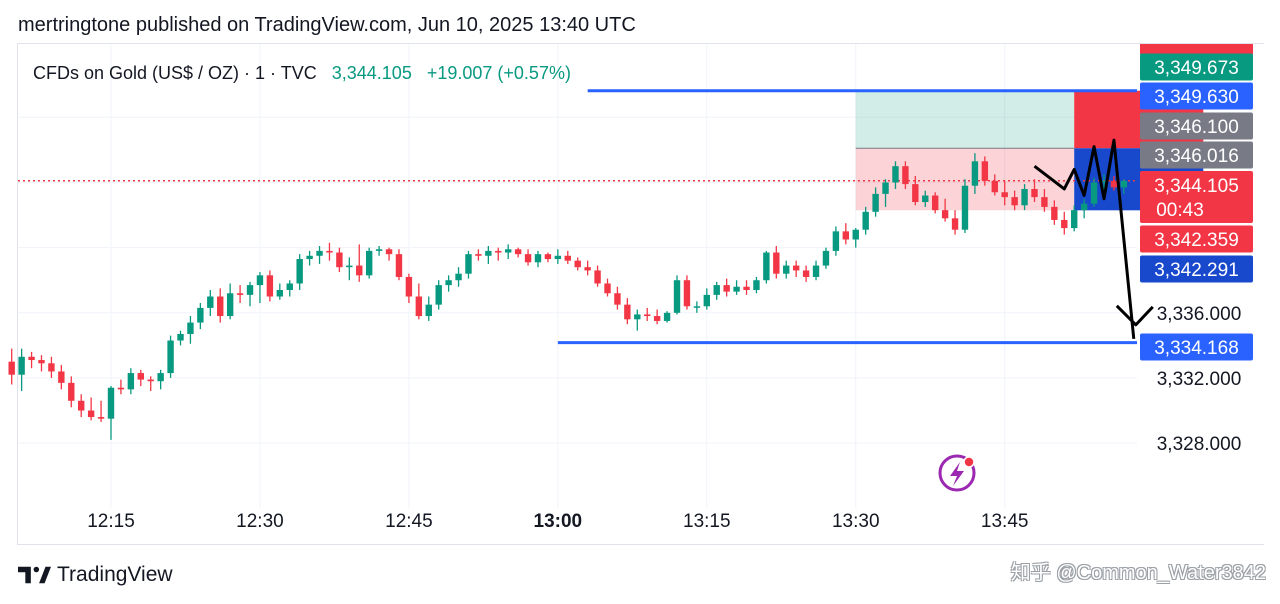  I want to click on x-tick-label: 12:15, so click(111, 521).